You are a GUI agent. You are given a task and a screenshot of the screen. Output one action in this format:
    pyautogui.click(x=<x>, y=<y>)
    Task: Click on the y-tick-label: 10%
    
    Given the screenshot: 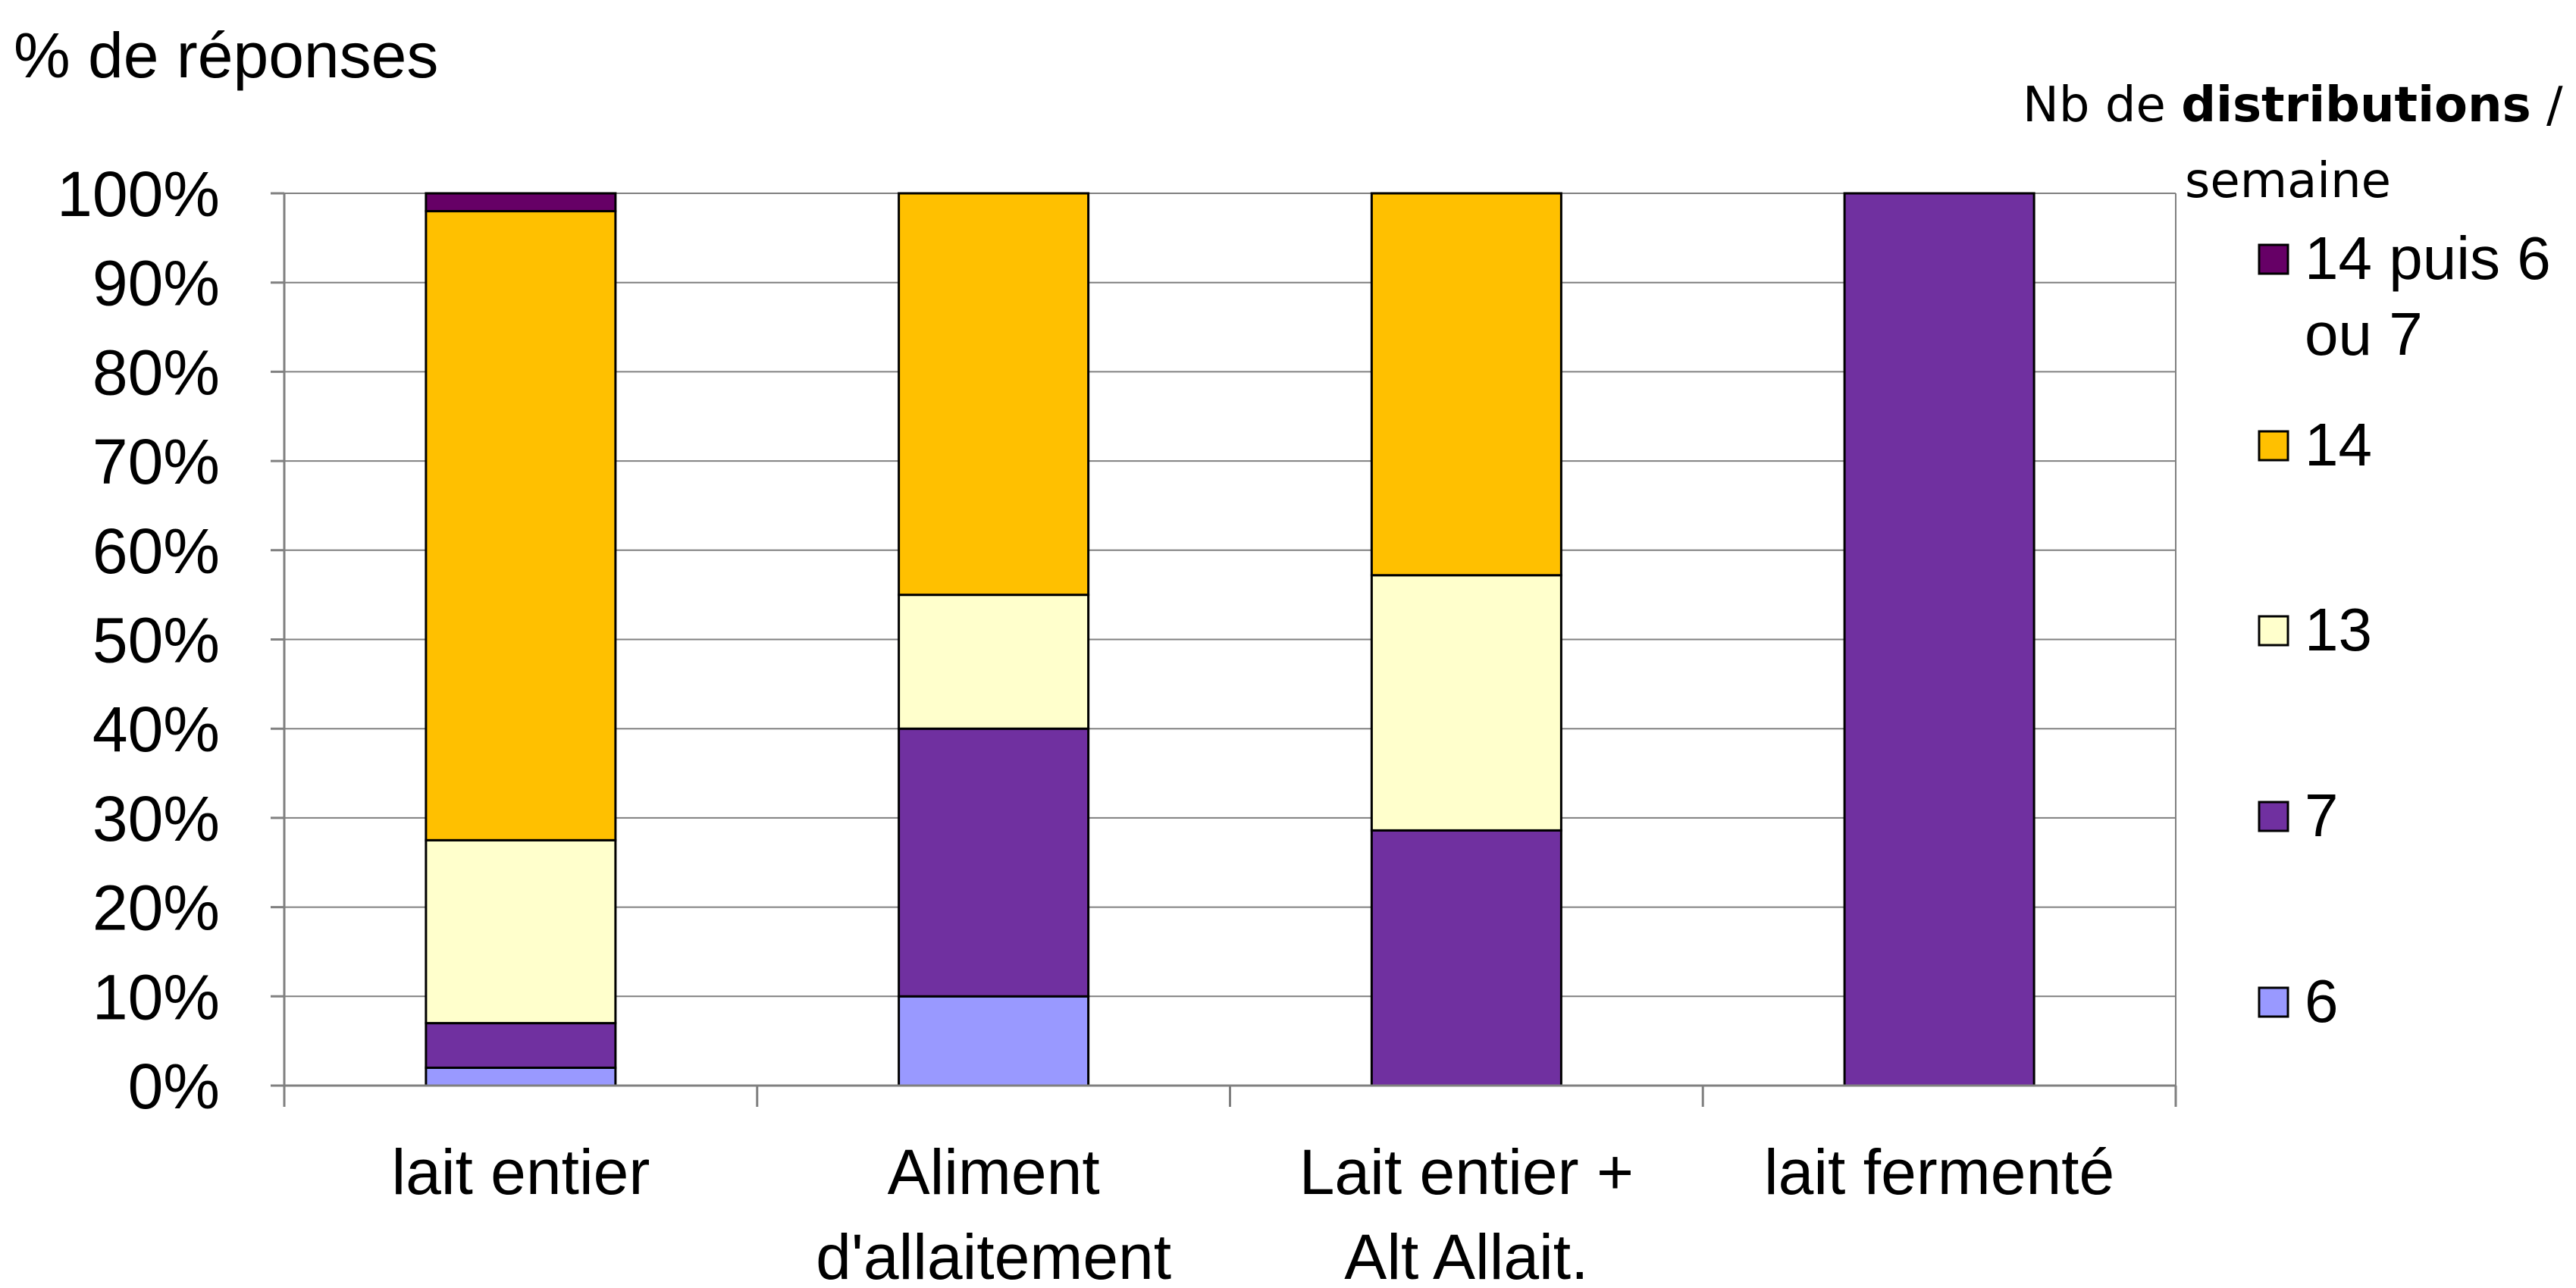 What is the action you would take?
    pyautogui.click(x=156, y=997)
    